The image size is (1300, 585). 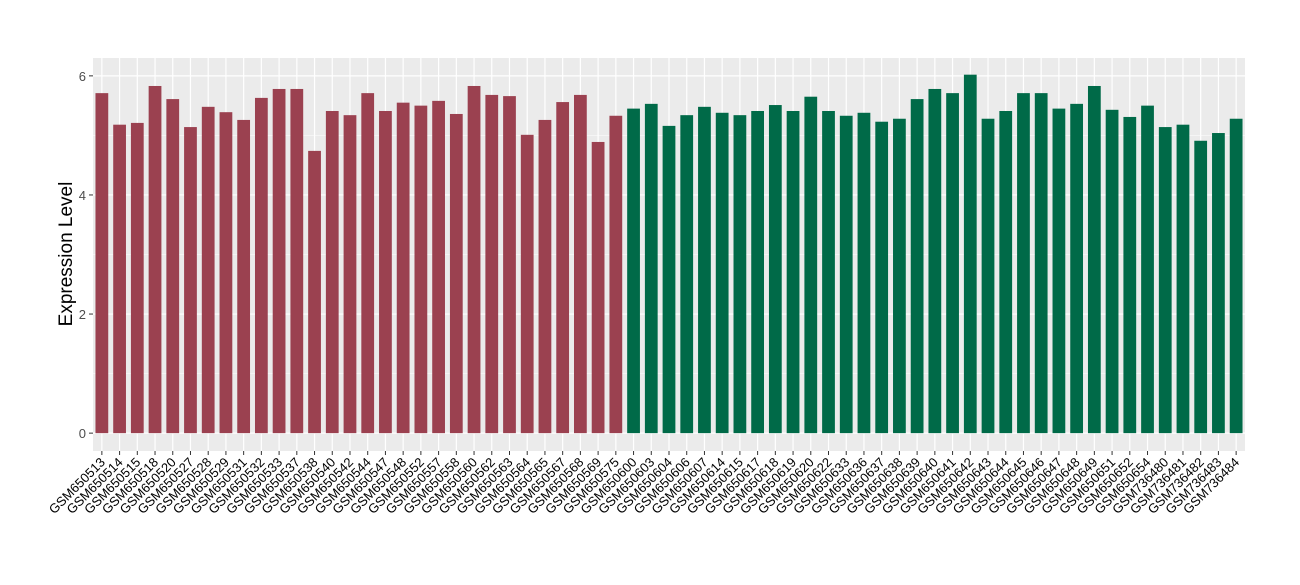 I want to click on bar-GSM650537, so click(x=297, y=261).